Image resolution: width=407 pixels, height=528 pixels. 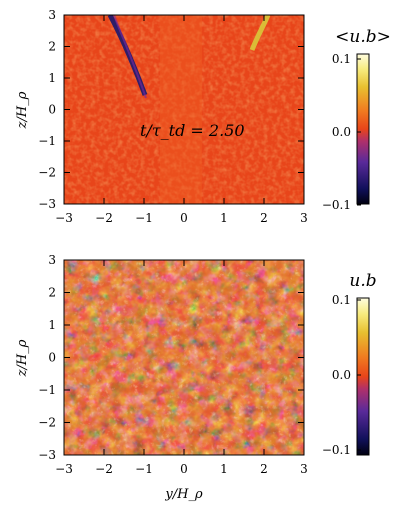 I want to click on colorbar-top, so click(x=363, y=129).